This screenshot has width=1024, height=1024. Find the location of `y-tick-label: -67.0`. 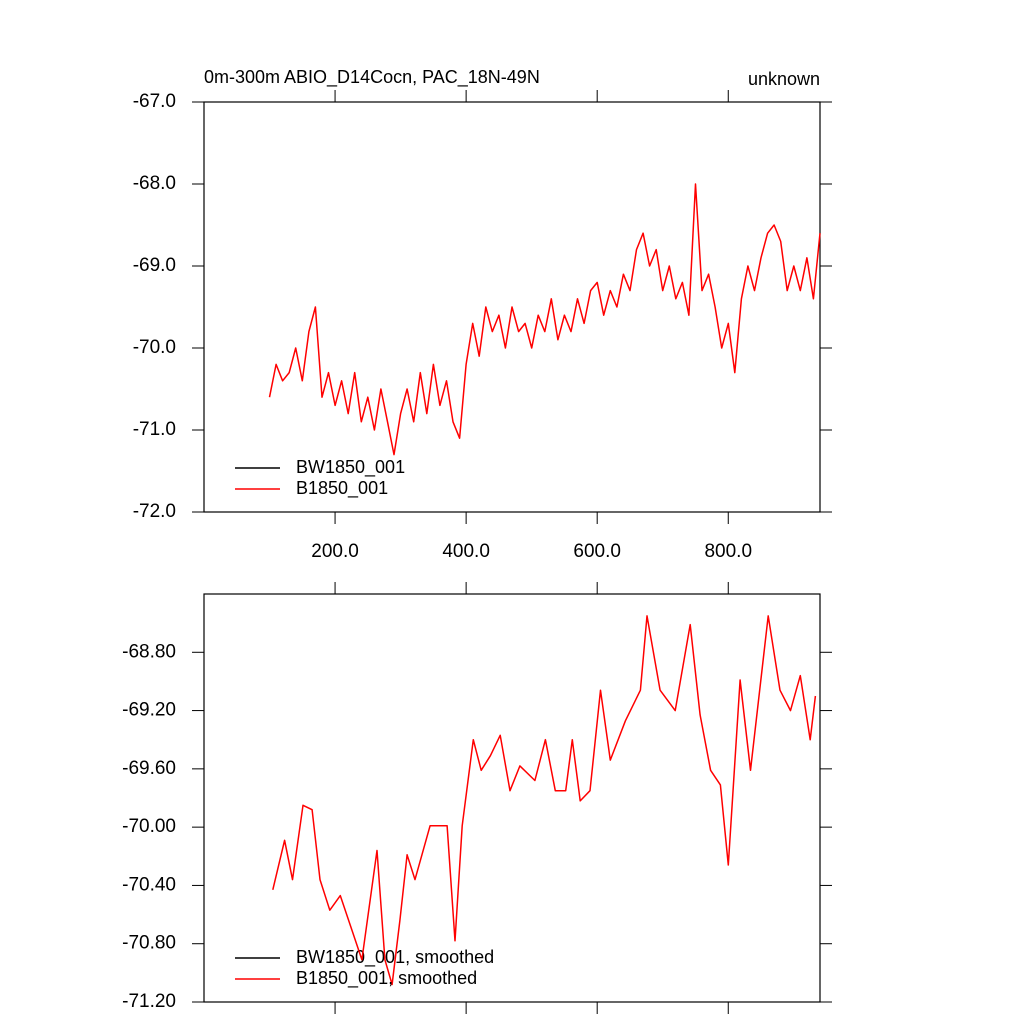

y-tick-label: -67.0 is located at coordinates (154, 101).